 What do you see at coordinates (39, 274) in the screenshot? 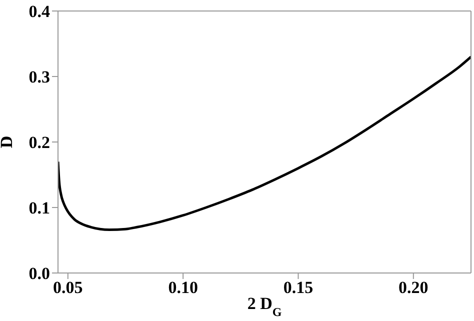
I see `y-tick-label: 0.0` at bounding box center [39, 274].